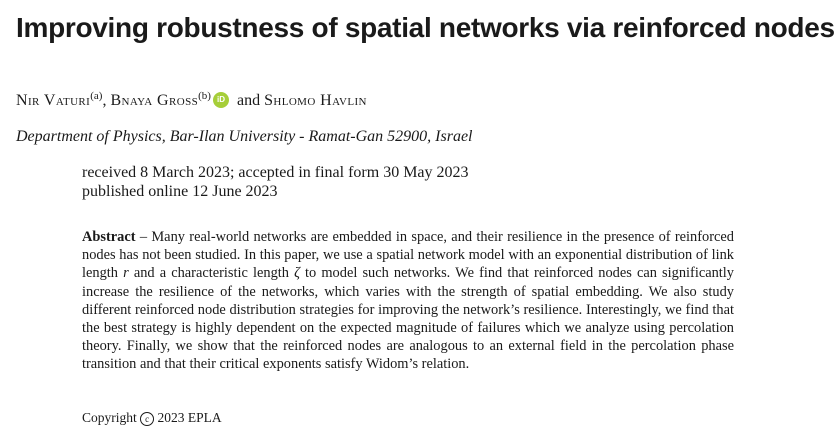 The image size is (839, 439). I want to click on published-date: published online 12 June 2023, so click(180, 191).